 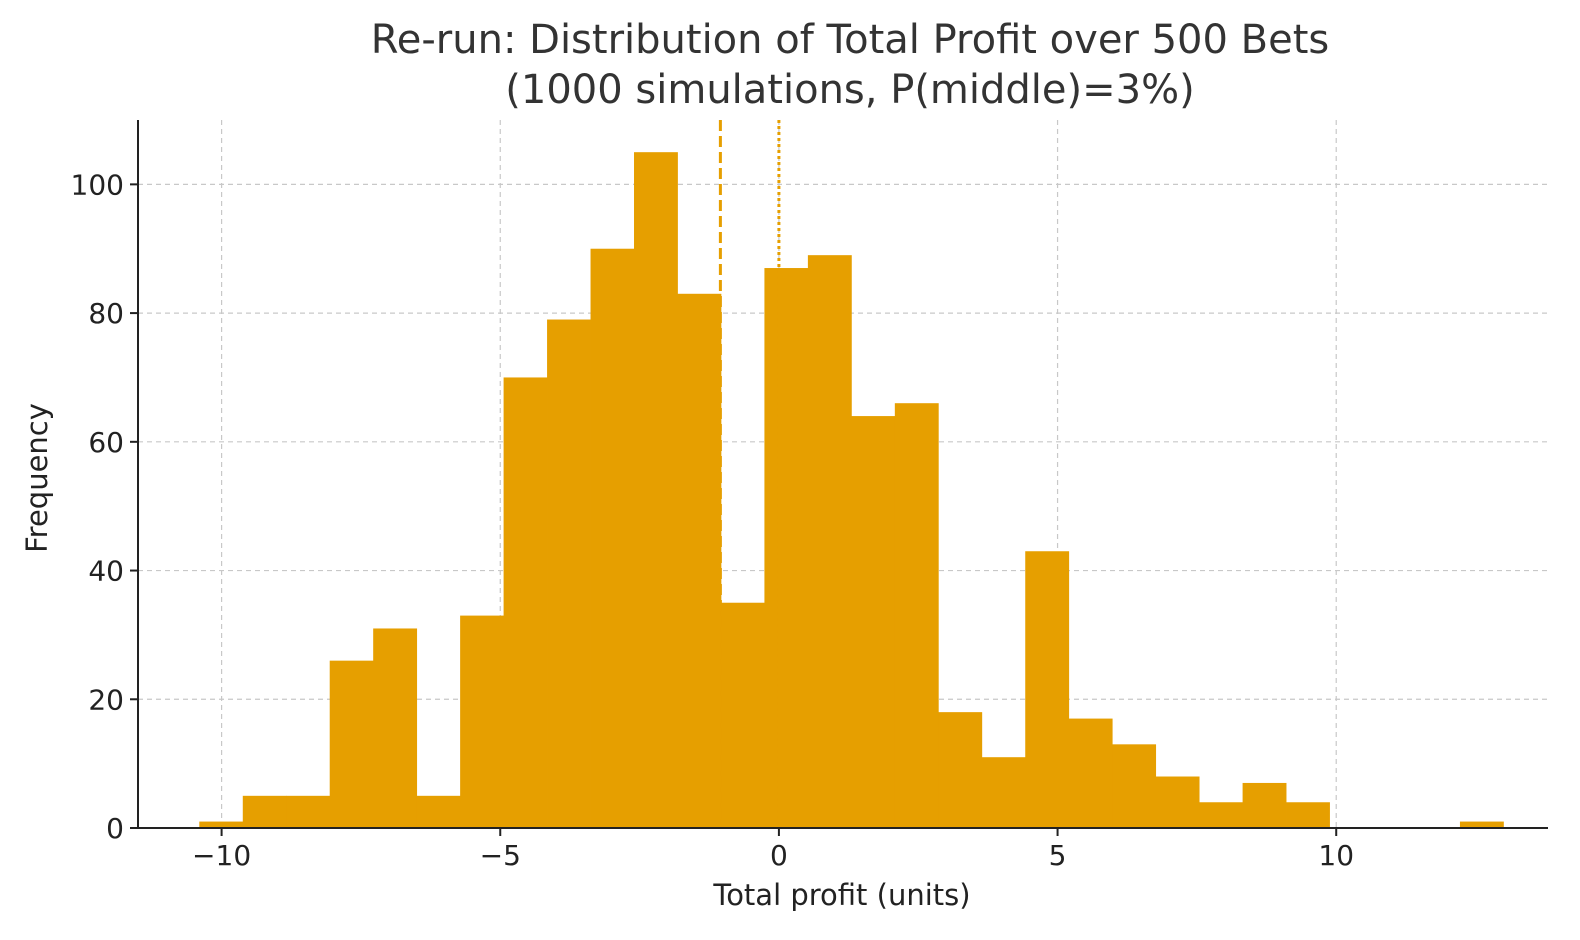 What do you see at coordinates (500, 855) in the screenshot?
I see `x-tick-label: −5` at bounding box center [500, 855].